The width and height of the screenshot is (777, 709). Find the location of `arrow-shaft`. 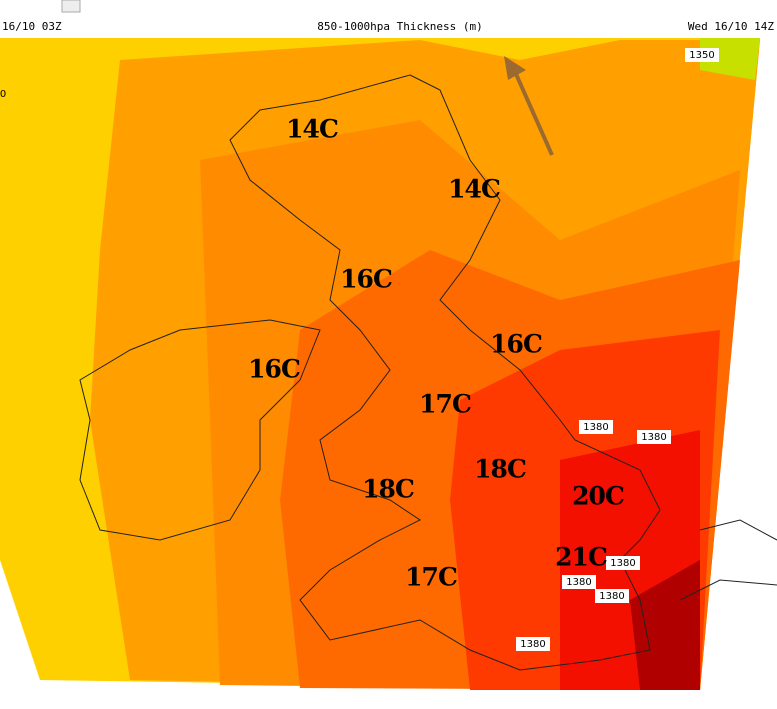

arrow-shaft is located at coordinates (534, 114).